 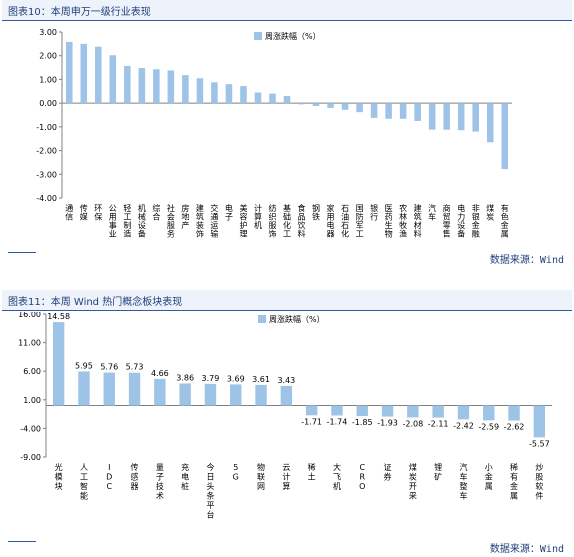 I want to click on x-tick-label: 房地产, so click(x=185, y=216).